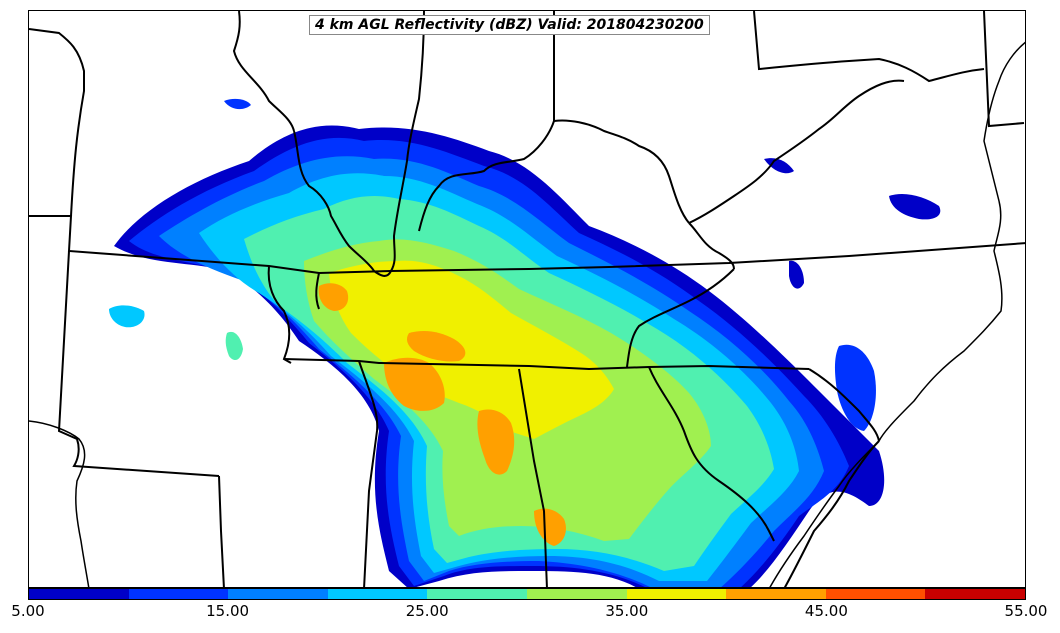 The height and width of the screenshot is (633, 1060). What do you see at coordinates (436, 346) in the screenshot?
I see `echo-40-dbz-core-b` at bounding box center [436, 346].